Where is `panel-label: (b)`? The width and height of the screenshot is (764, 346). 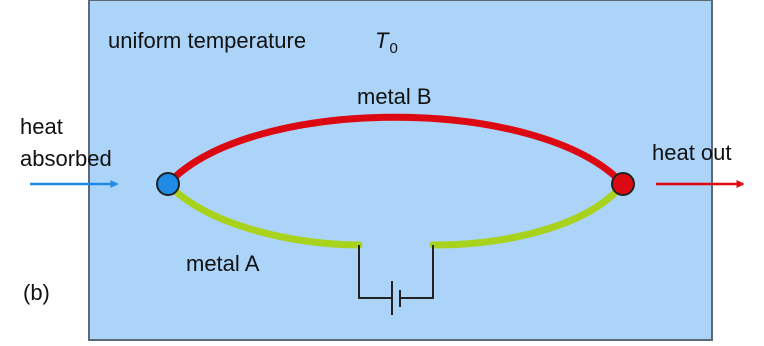
panel-label: (b) is located at coordinates (36, 292).